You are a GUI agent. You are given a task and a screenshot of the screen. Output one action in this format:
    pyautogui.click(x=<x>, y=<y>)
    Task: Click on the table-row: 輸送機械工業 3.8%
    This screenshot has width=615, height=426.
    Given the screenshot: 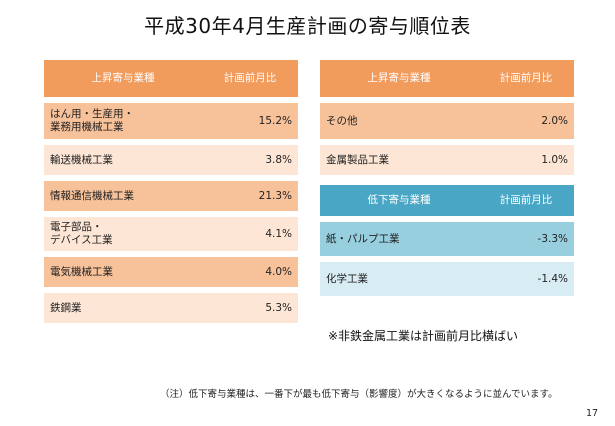 What is the action you would take?
    pyautogui.click(x=171, y=161)
    